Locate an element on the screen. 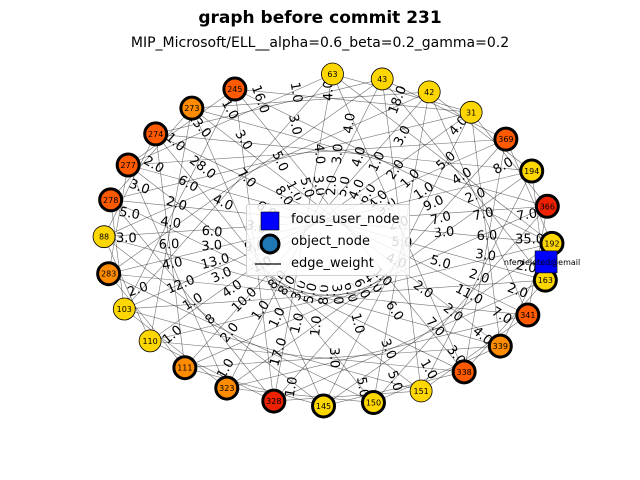 The width and height of the screenshot is (640, 480). object-node-150: 150 is located at coordinates (373, 403).